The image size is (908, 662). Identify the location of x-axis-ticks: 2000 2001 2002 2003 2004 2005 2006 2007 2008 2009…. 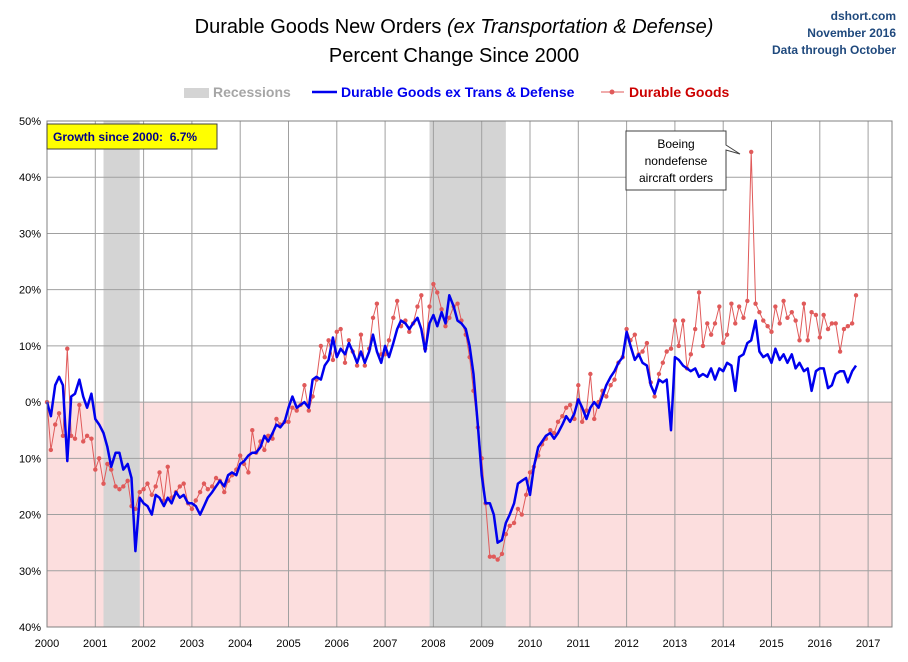
(458, 644).